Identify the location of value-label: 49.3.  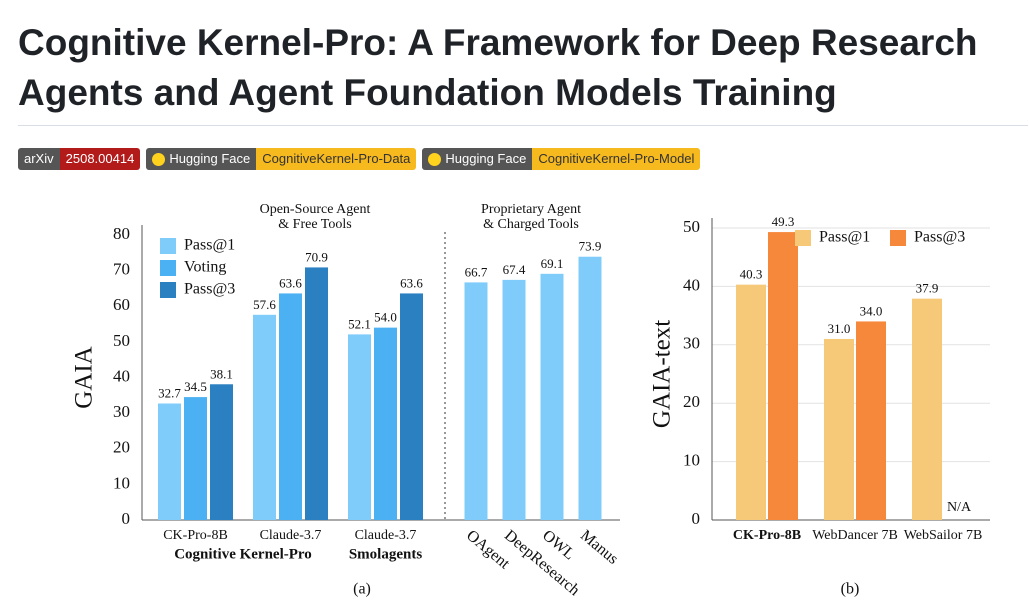
(783, 221).